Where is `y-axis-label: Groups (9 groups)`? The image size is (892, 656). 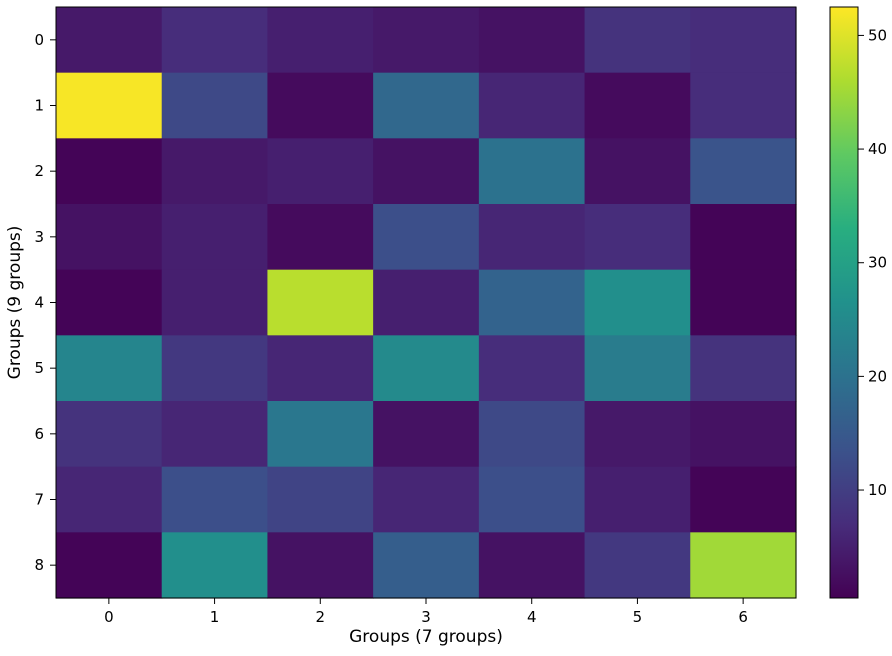 y-axis-label: Groups (9 groups) is located at coordinates (15, 303).